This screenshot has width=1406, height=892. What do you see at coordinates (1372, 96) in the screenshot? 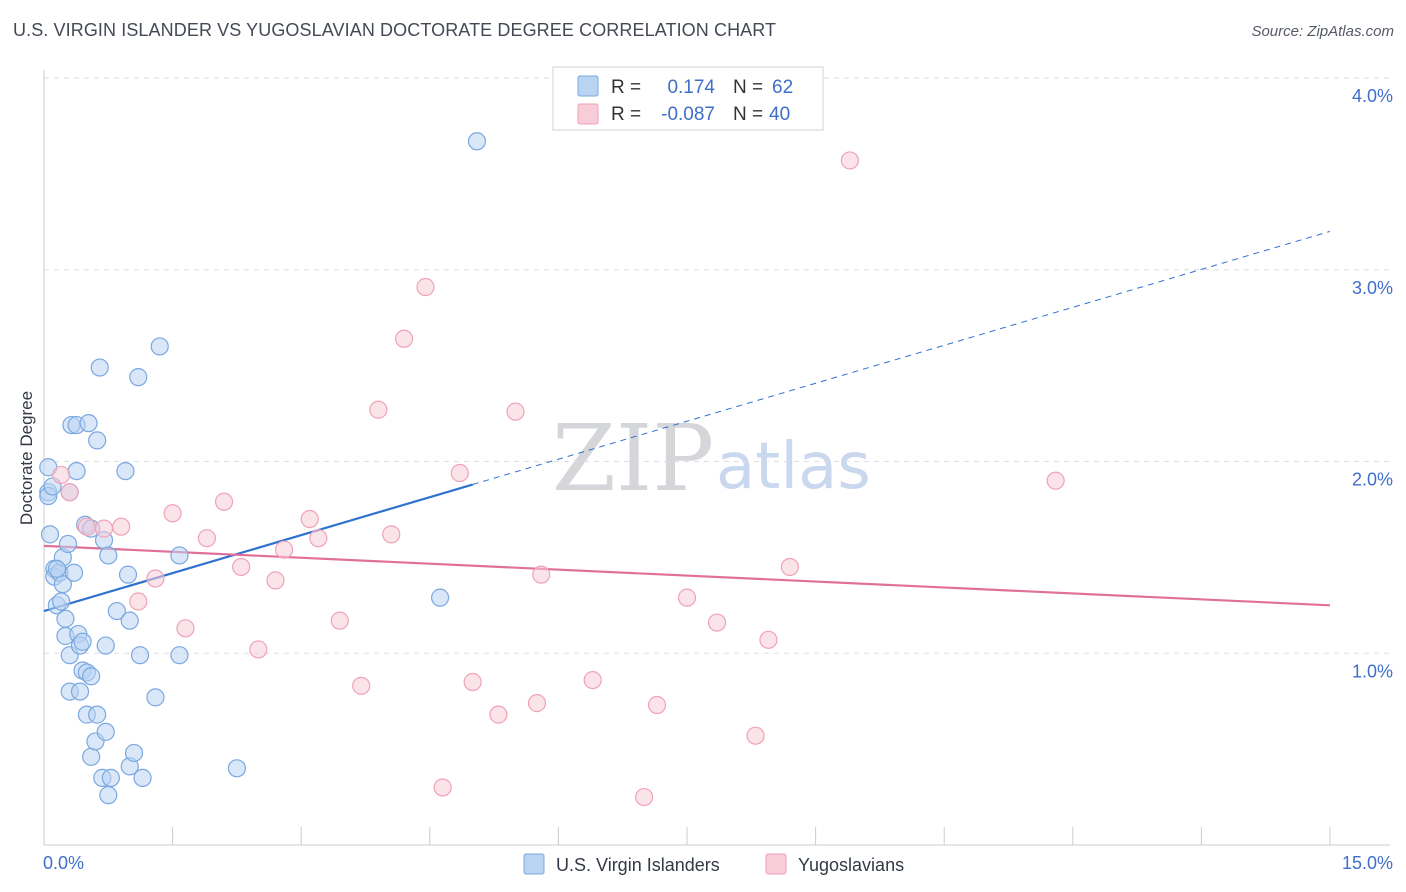
I see `y-tick-label: 4.0%` at bounding box center [1372, 96].